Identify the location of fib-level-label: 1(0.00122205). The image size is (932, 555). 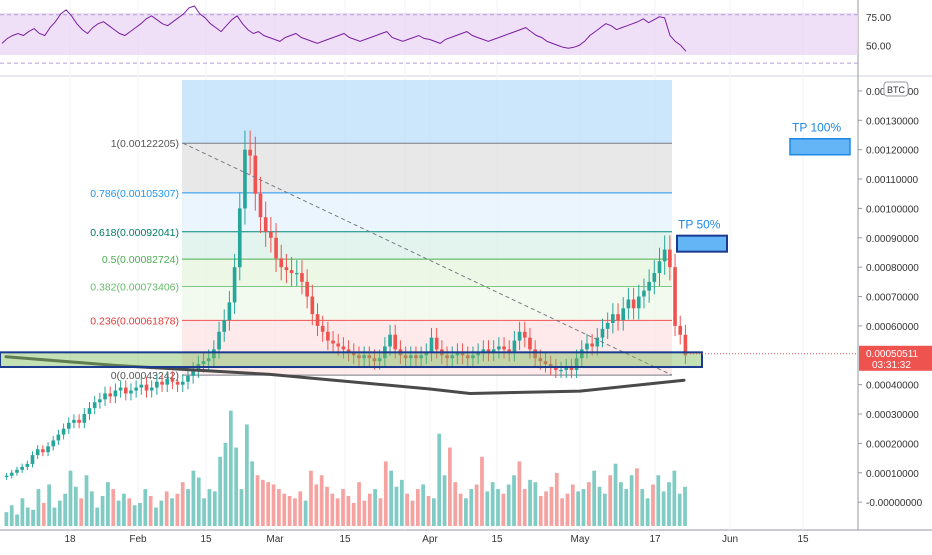
(145, 144).